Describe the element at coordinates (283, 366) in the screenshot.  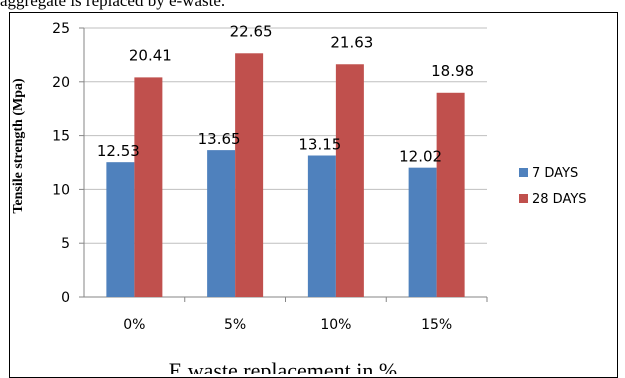
I see `x-axis-label: E waste replacement in %` at that location.